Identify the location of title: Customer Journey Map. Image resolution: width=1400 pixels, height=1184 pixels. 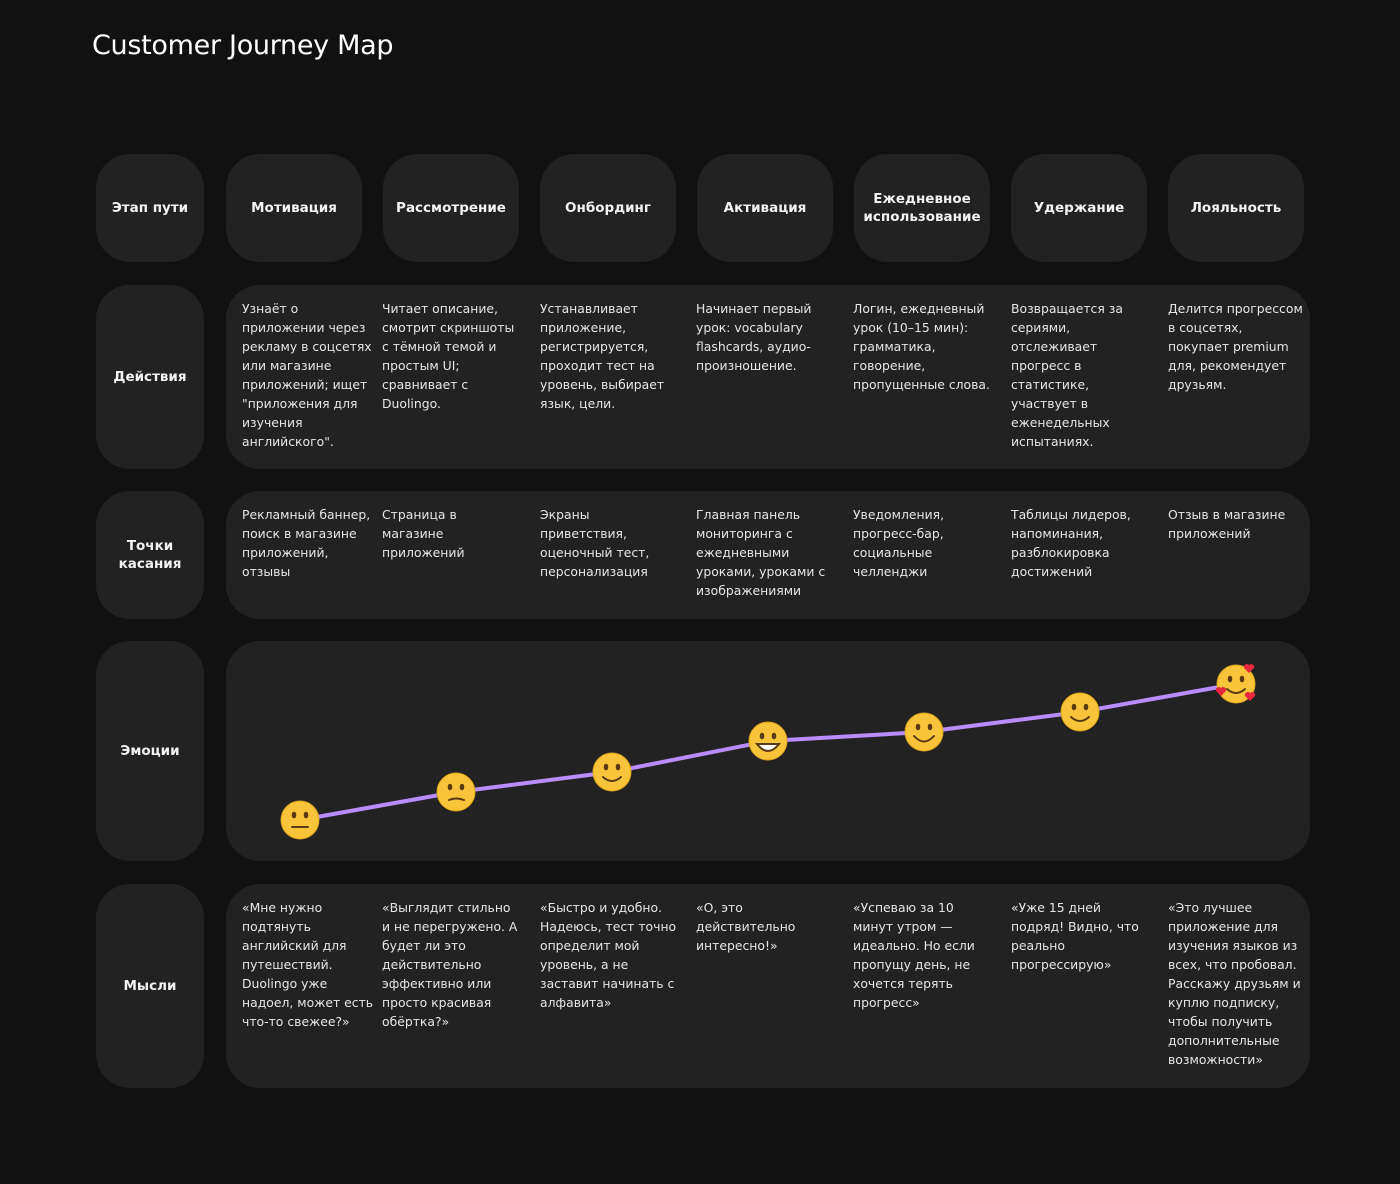
(243, 45).